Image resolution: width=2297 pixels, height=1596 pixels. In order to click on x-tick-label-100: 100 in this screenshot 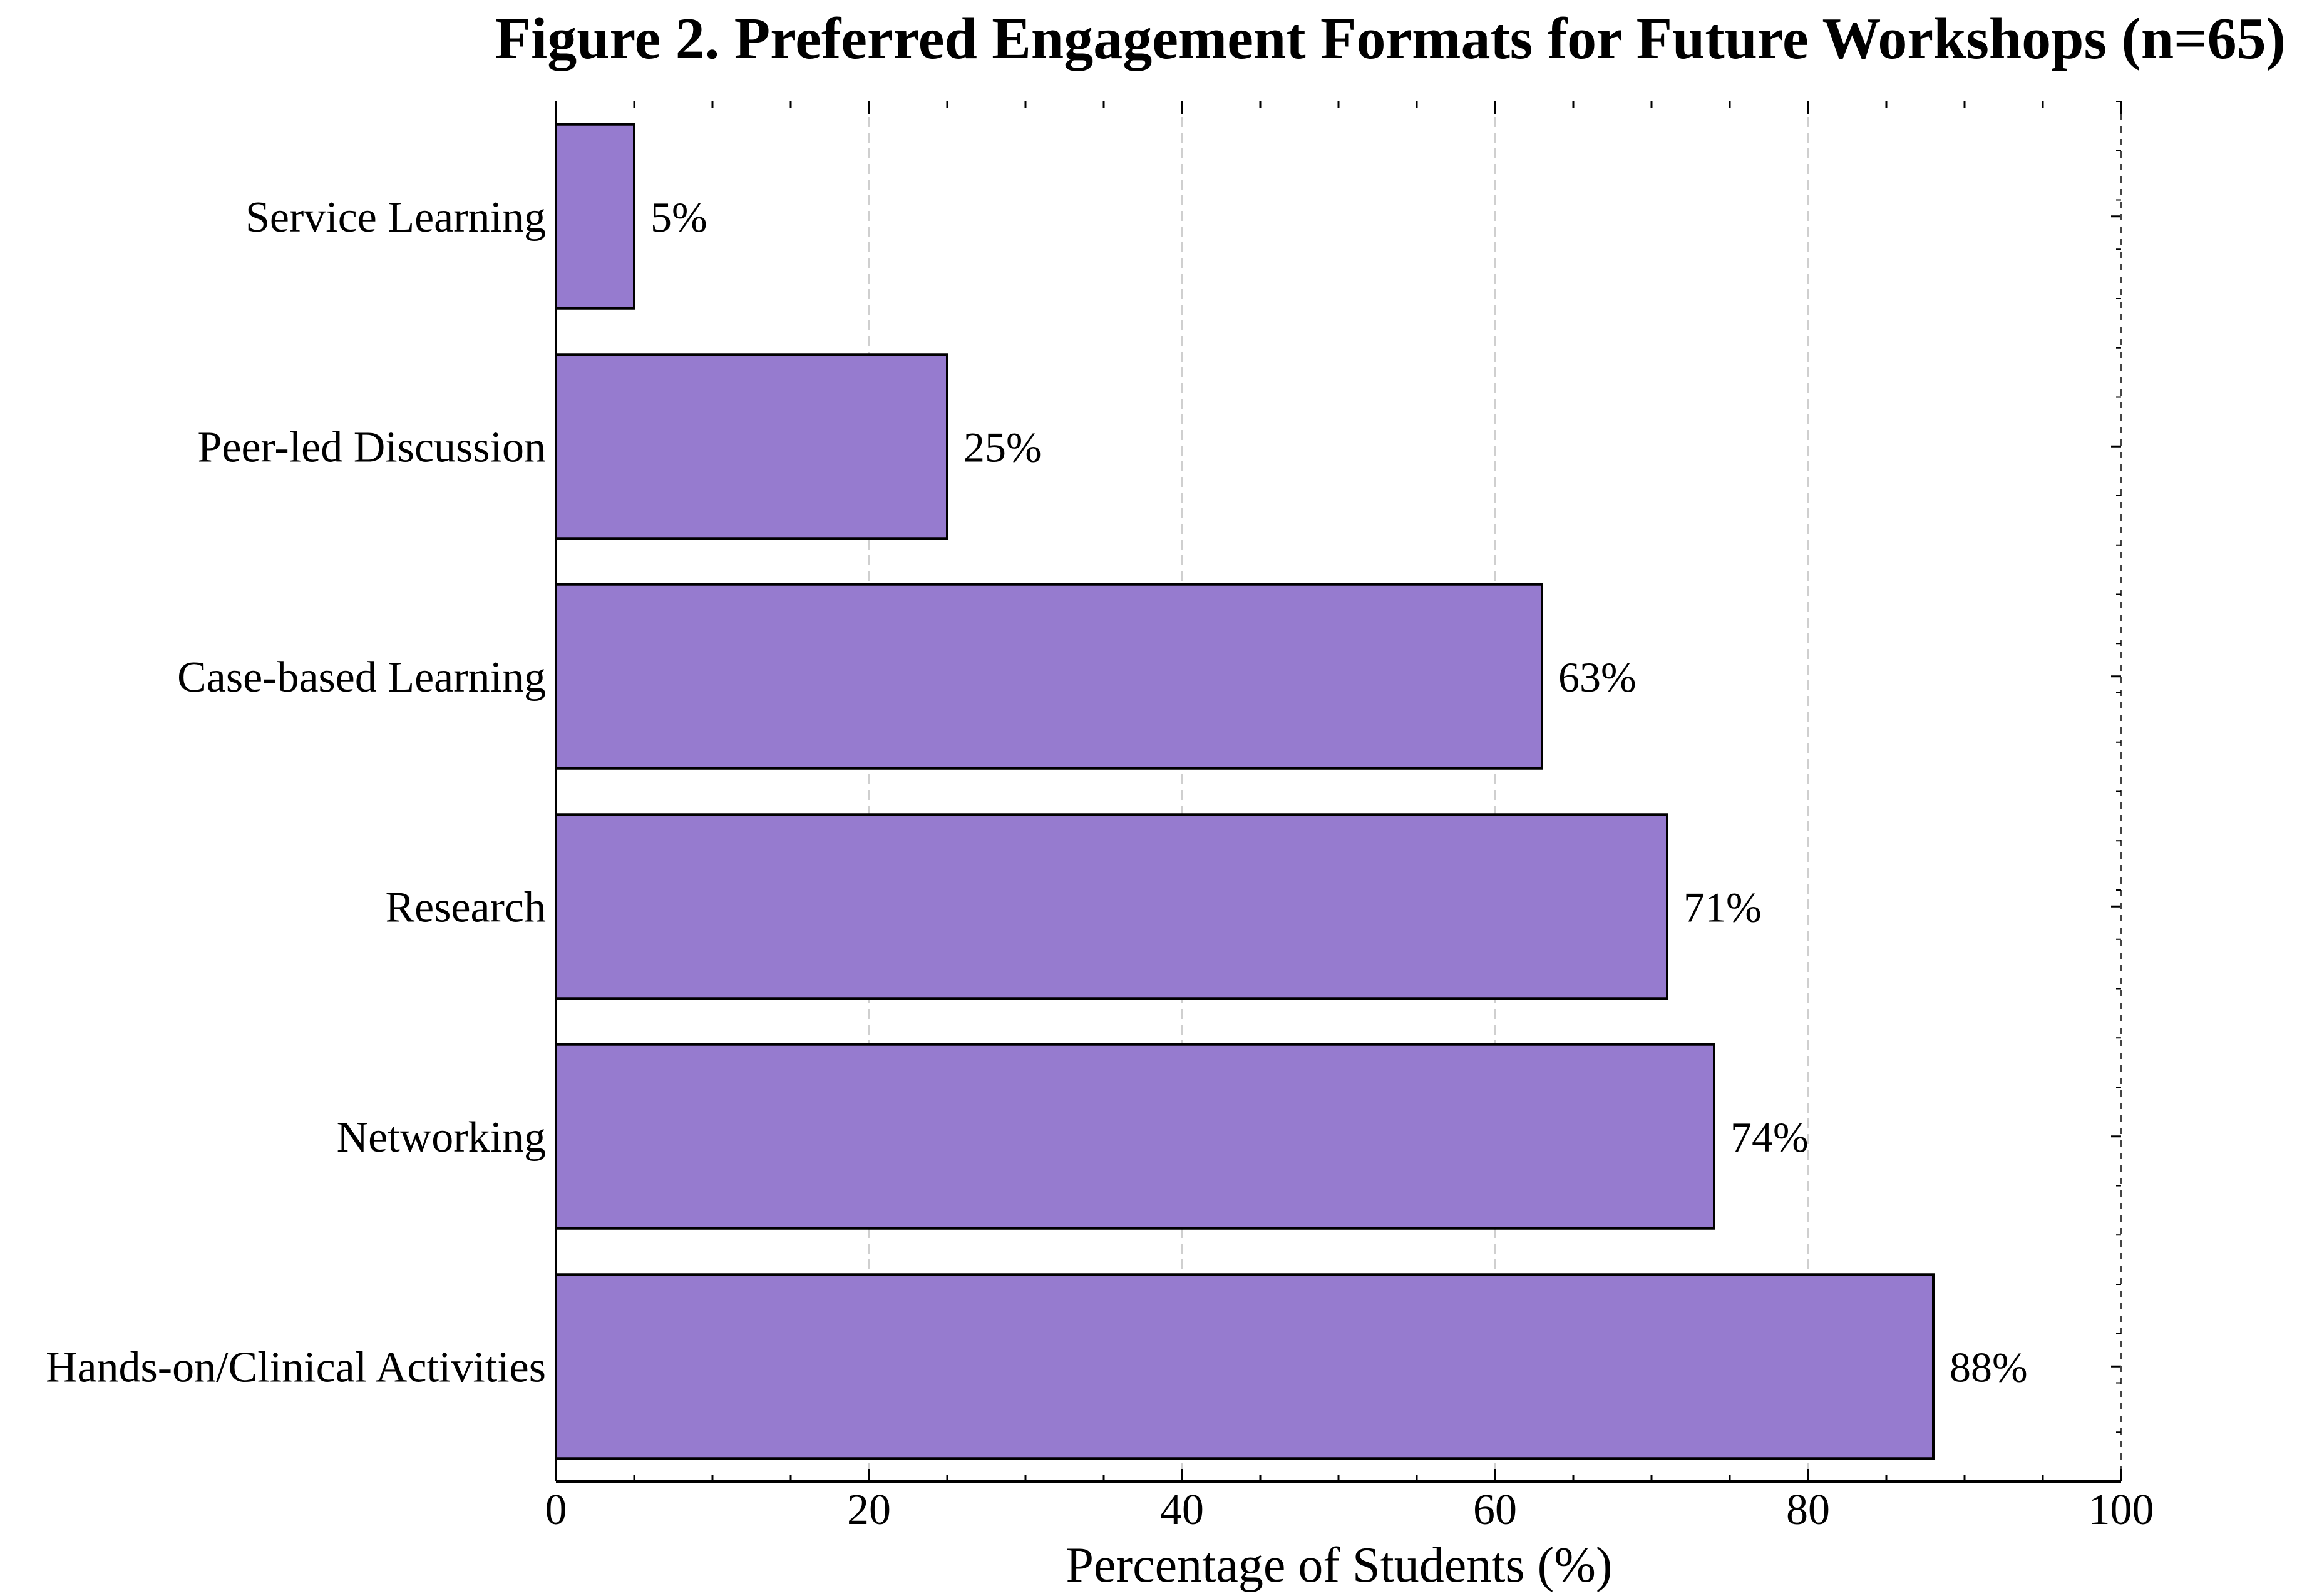, I will do `click(2121, 1510)`.